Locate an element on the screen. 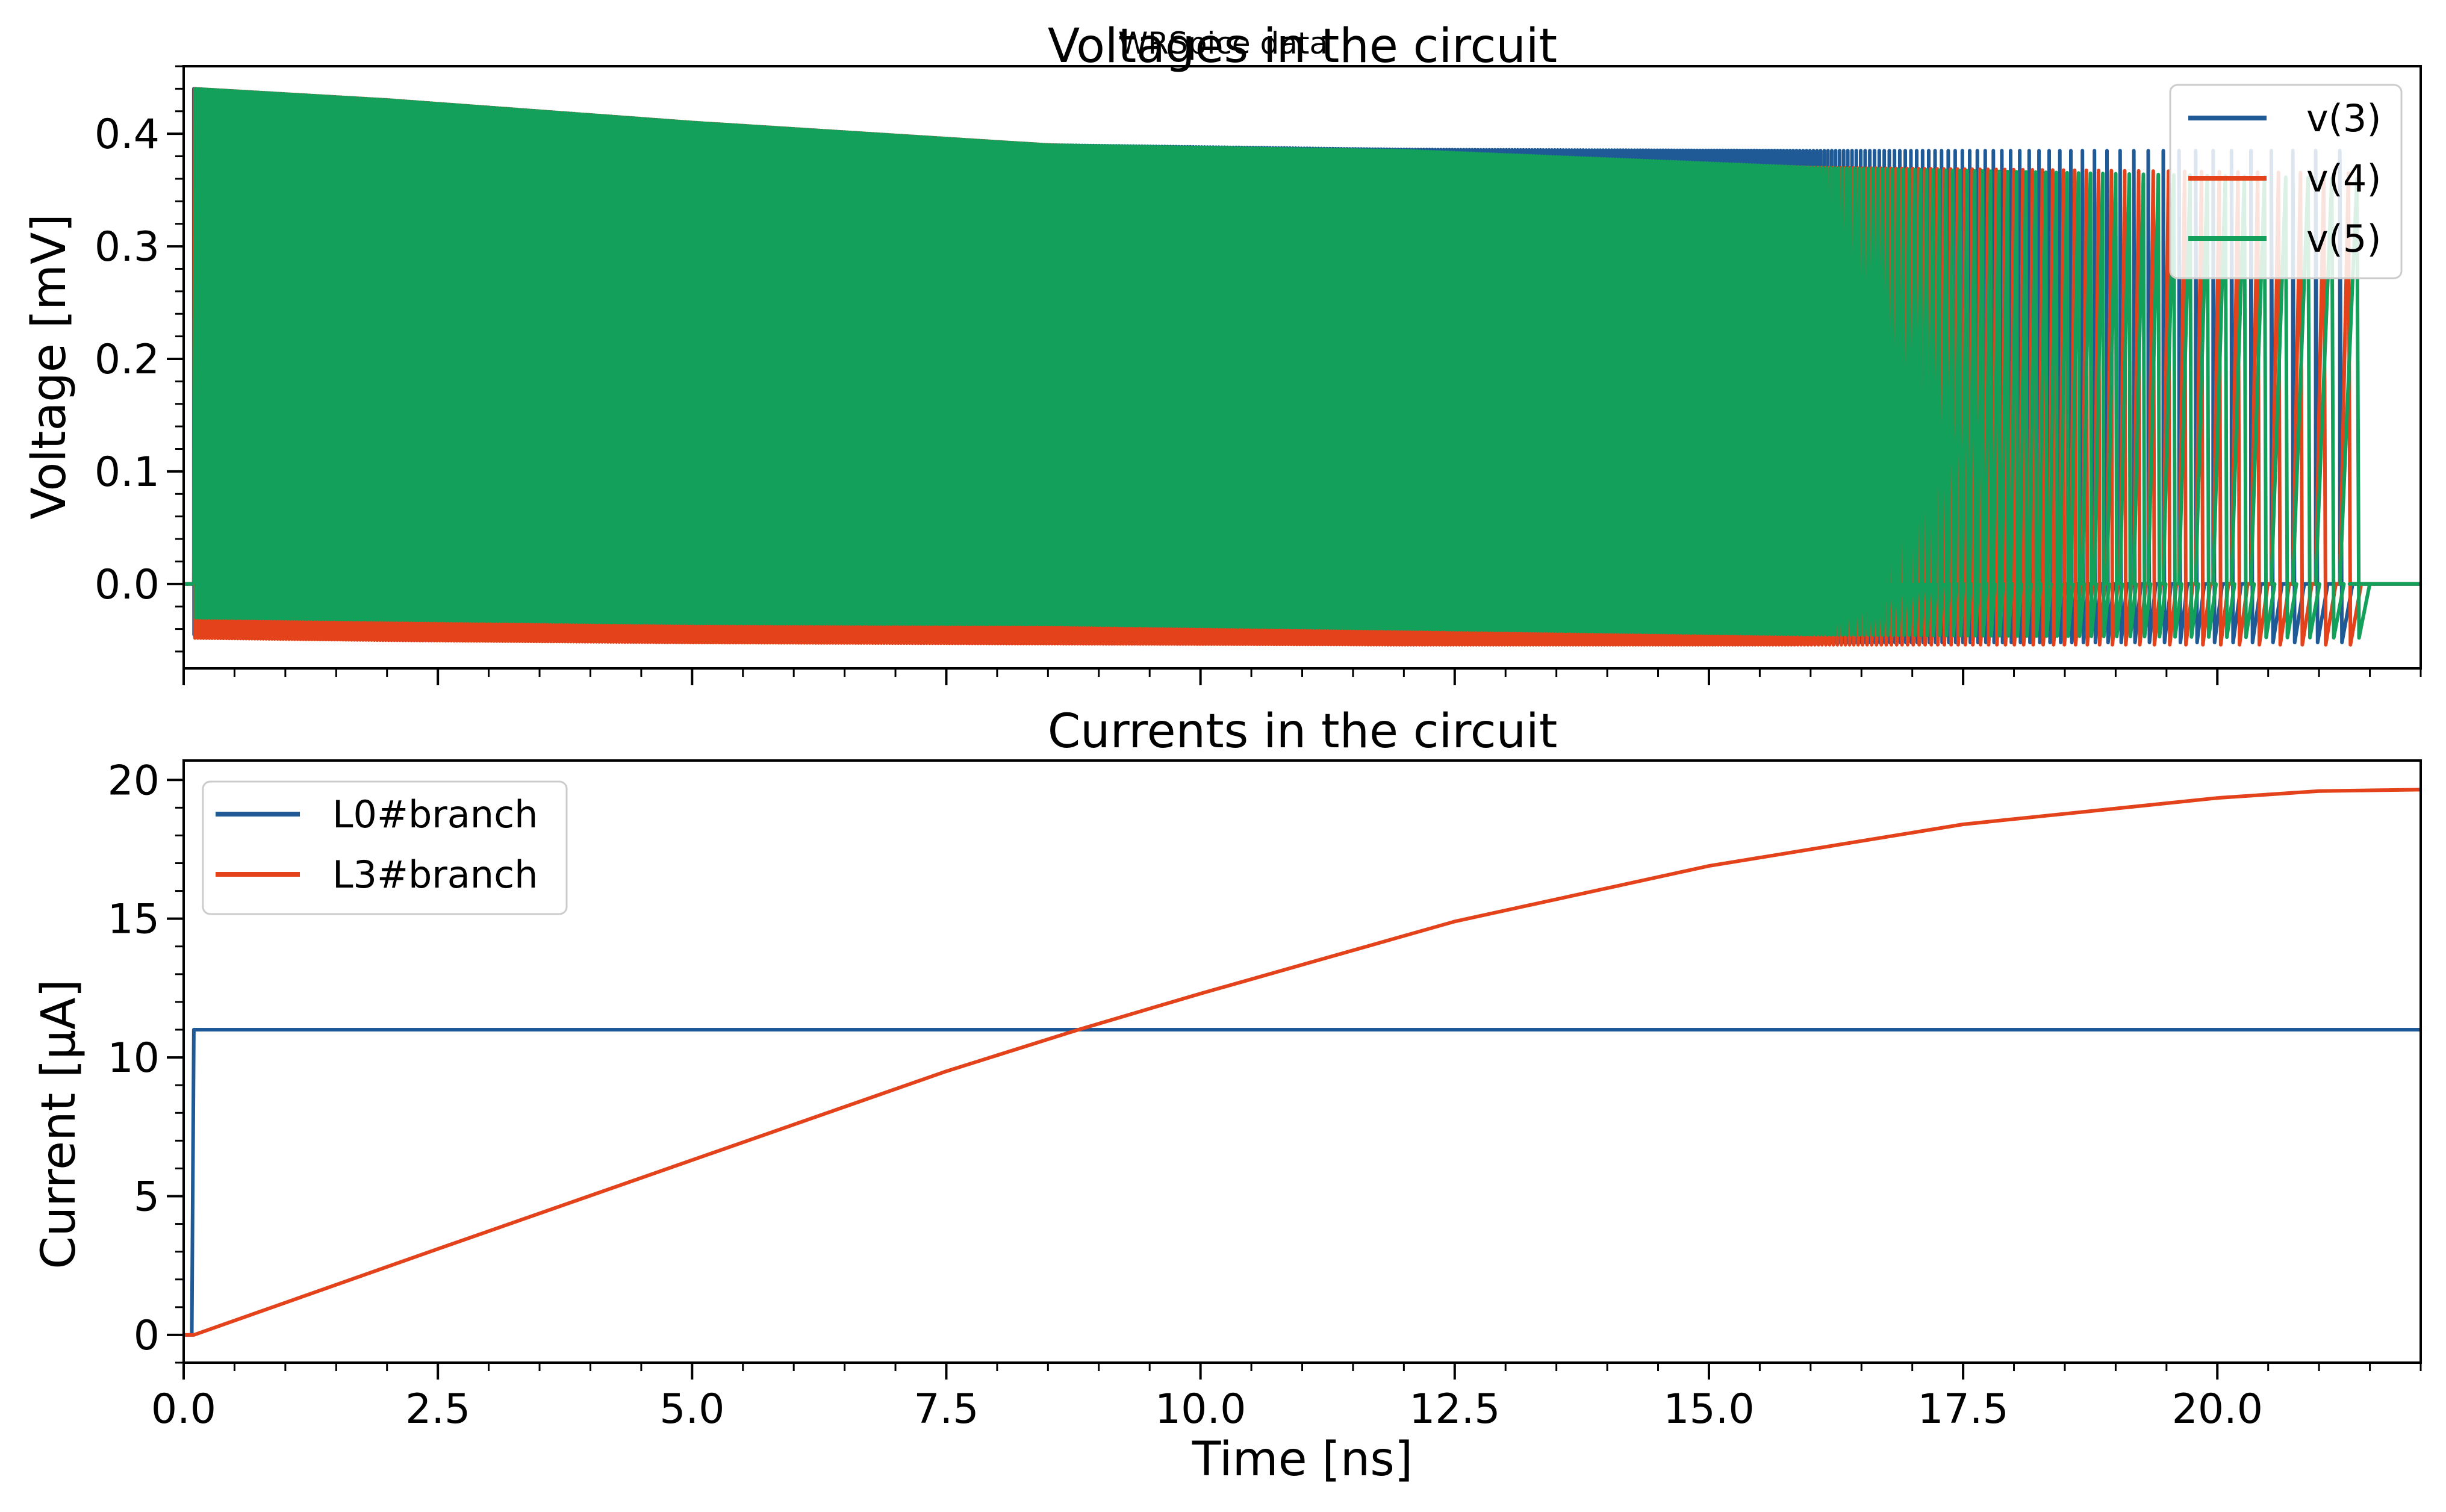  voltage-legend-box is located at coordinates (2286, 182).